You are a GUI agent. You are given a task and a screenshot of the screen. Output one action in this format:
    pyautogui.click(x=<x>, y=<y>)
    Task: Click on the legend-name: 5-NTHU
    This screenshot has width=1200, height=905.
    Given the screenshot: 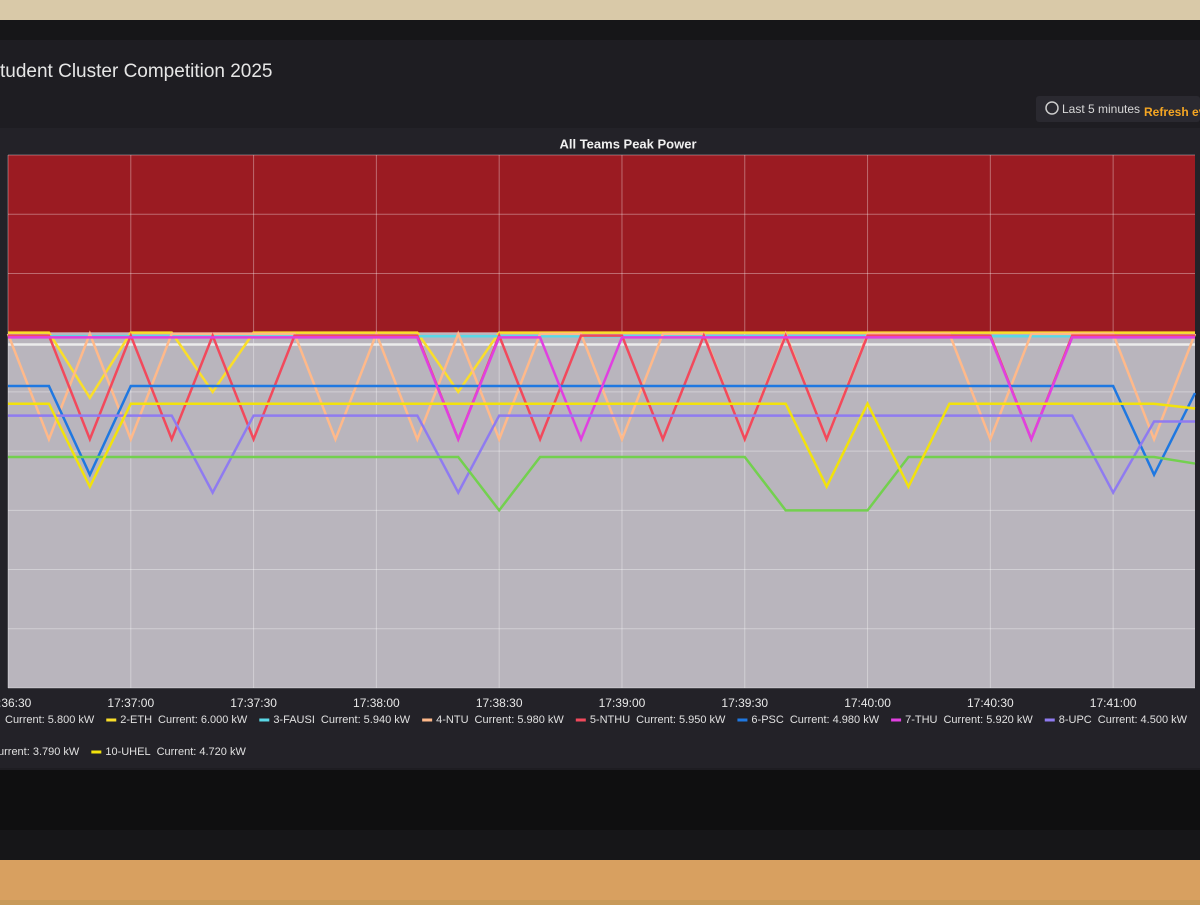 What is the action you would take?
    pyautogui.click(x=610, y=720)
    